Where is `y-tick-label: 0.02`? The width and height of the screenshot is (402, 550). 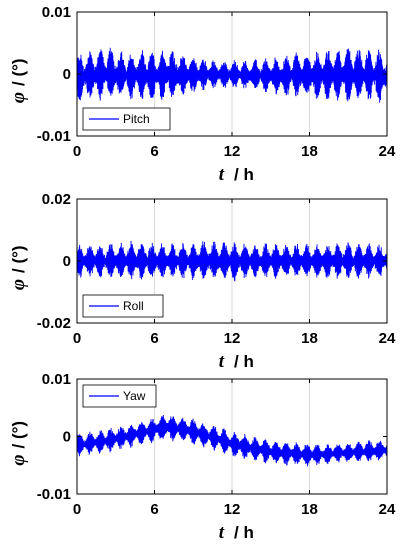
y-tick-label: 0.02 is located at coordinates (56, 199).